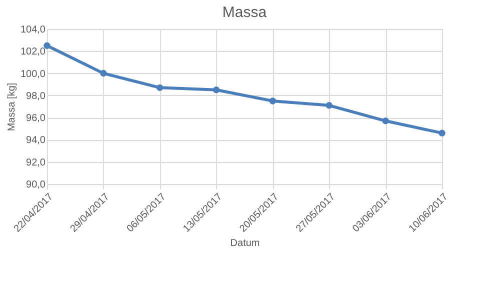  Describe the element at coordinates (33, 30) in the screenshot. I see `y-tick-label: 104,0` at that location.